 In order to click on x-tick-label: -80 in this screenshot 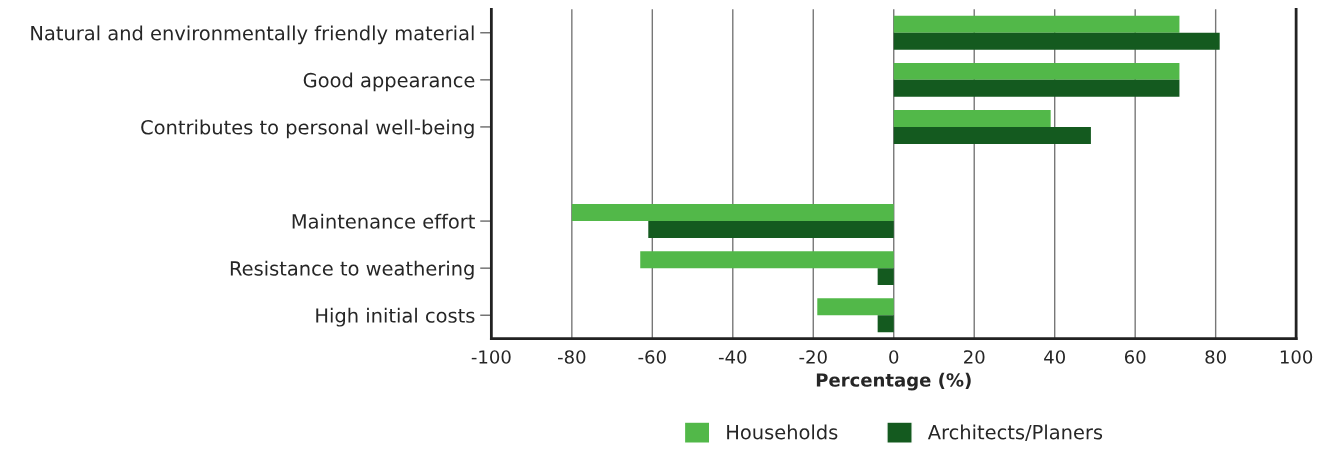, I will do `click(571, 357)`.